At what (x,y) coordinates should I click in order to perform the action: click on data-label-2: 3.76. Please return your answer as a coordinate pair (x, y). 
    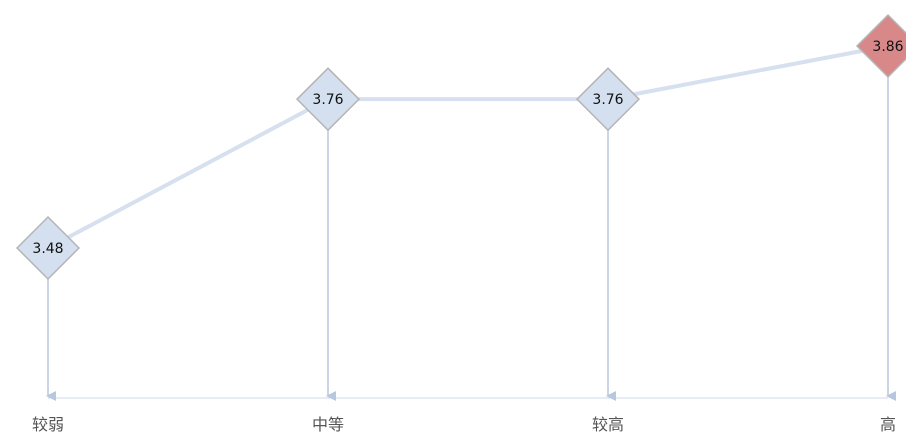
    Looking at the image, I should click on (327, 100).